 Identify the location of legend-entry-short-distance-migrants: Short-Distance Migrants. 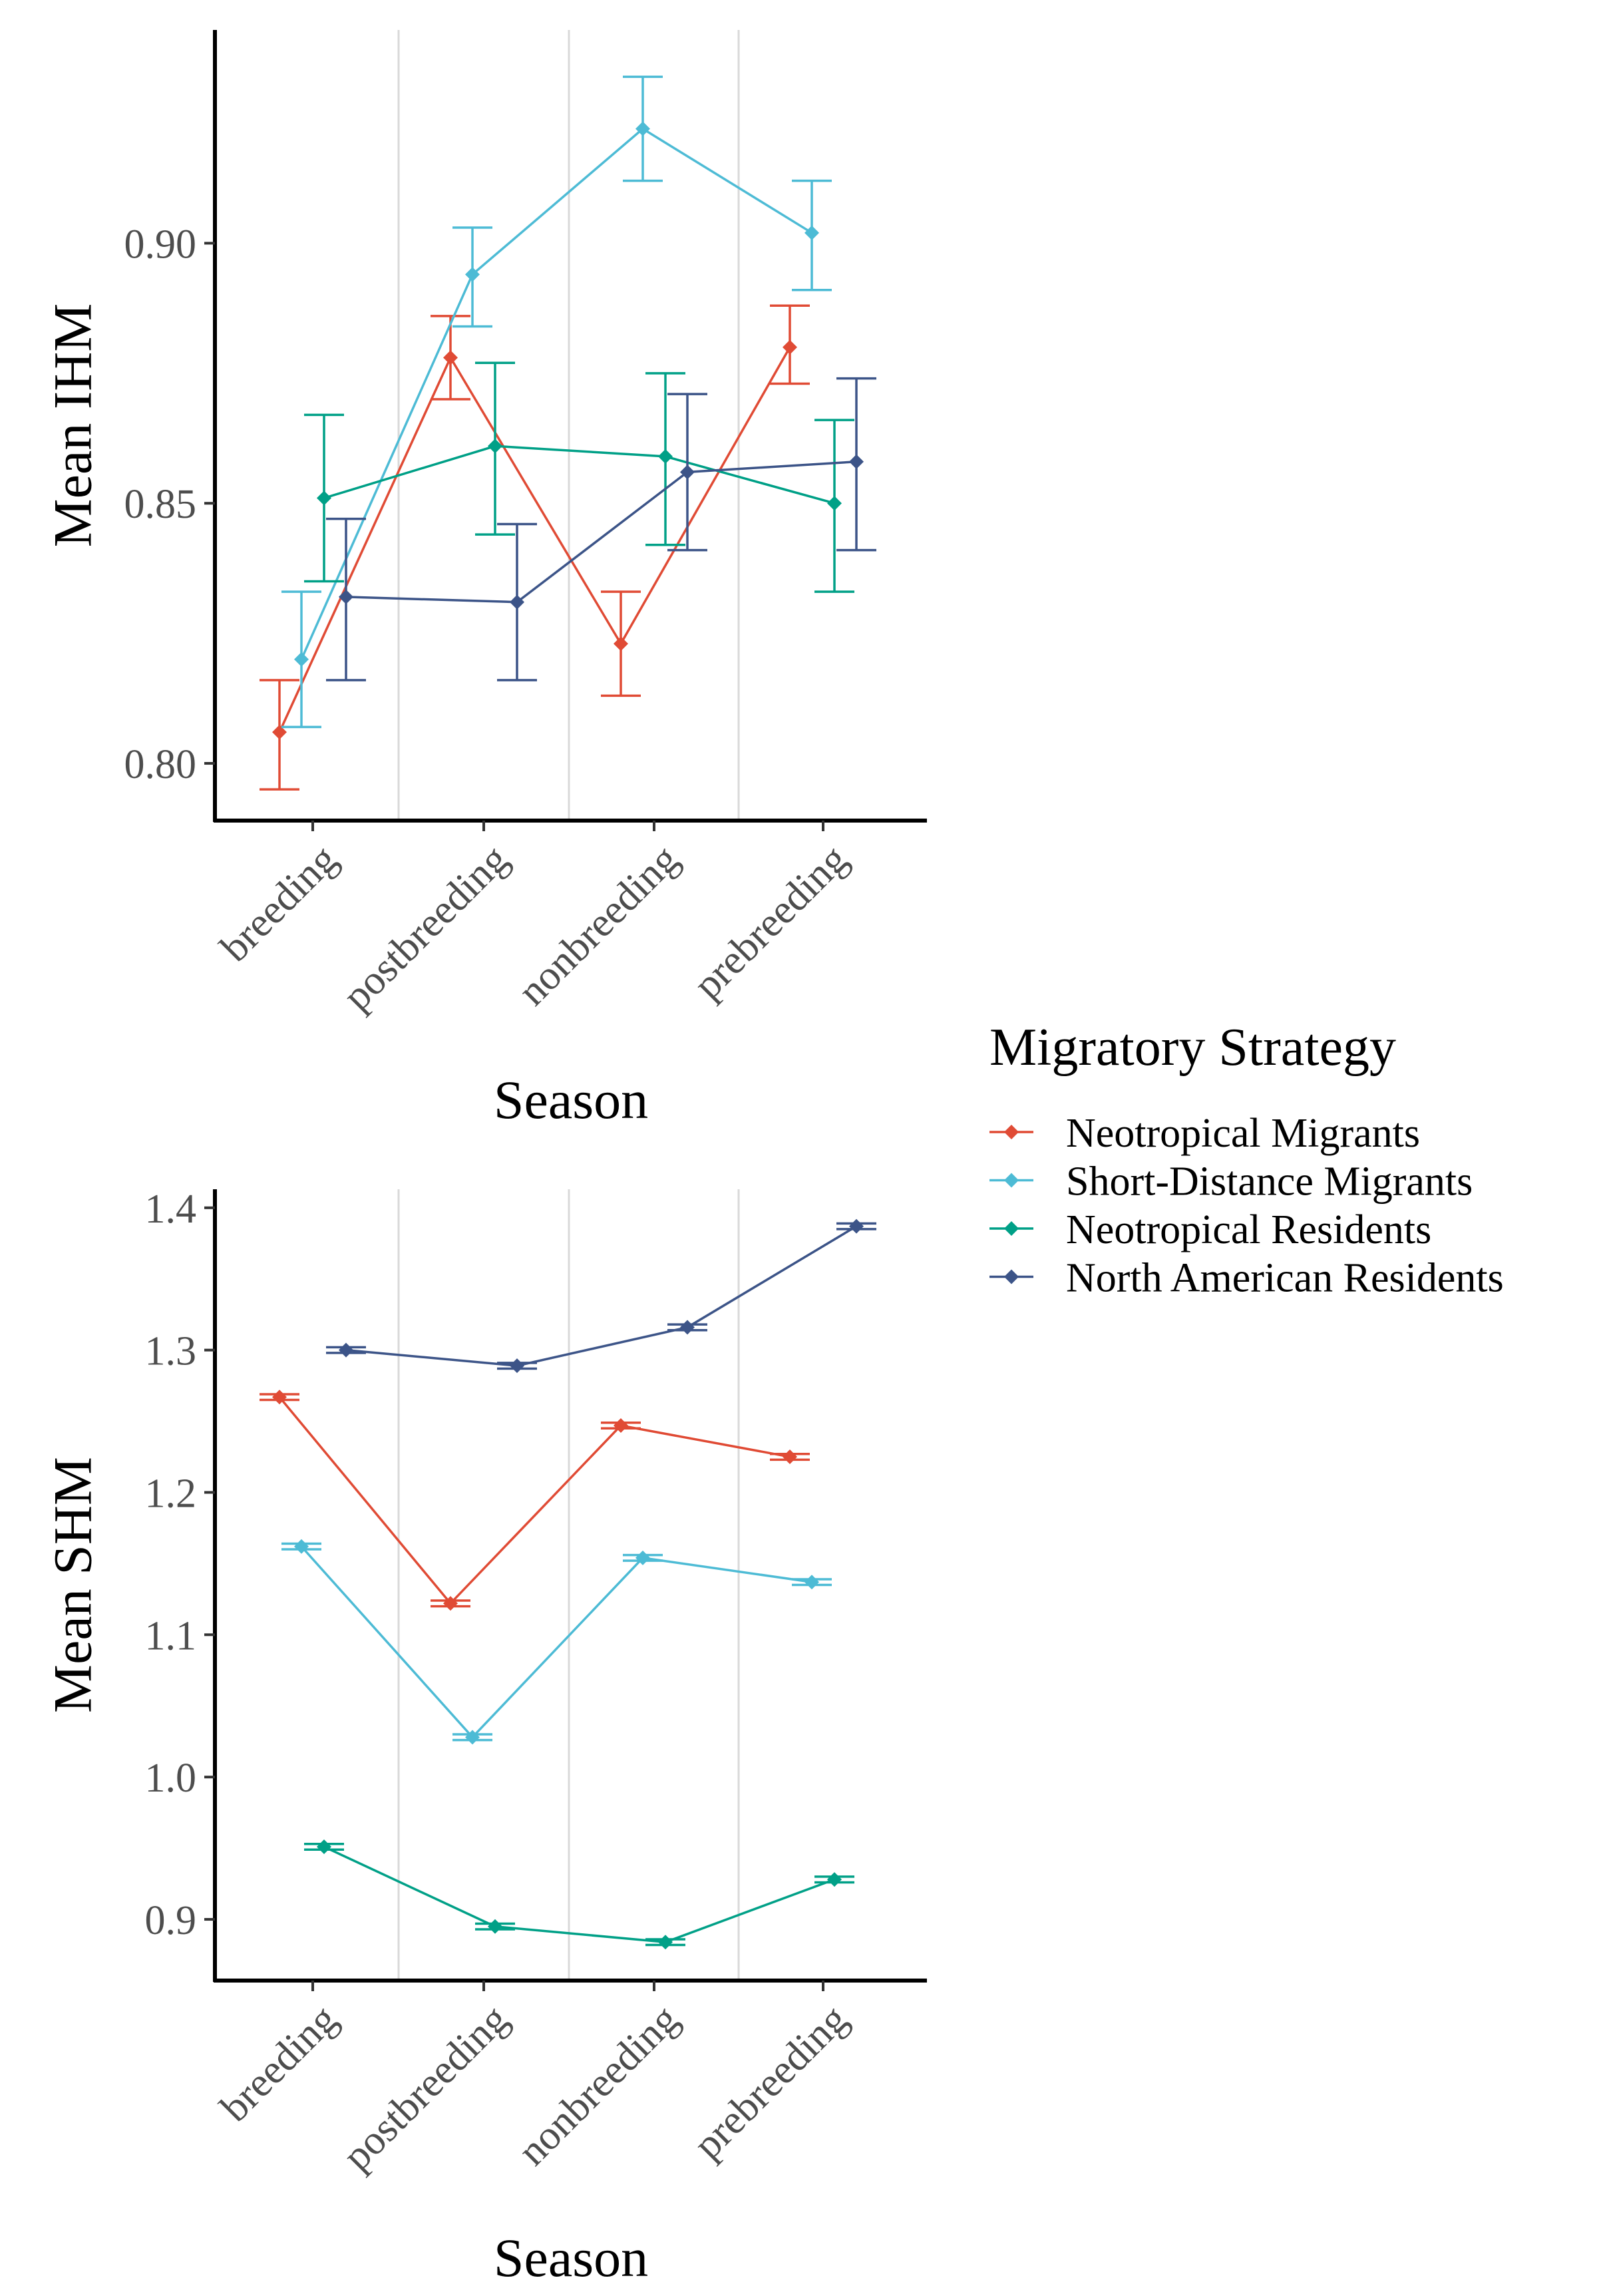
(1231, 1182).